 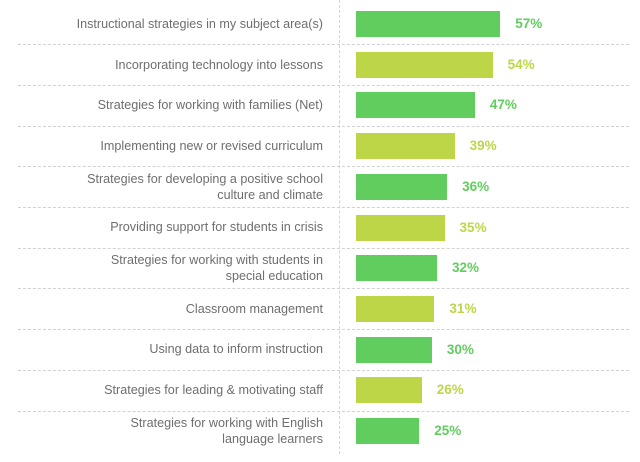 I want to click on chart-row: Classroom management 31%, so click(x=320, y=308).